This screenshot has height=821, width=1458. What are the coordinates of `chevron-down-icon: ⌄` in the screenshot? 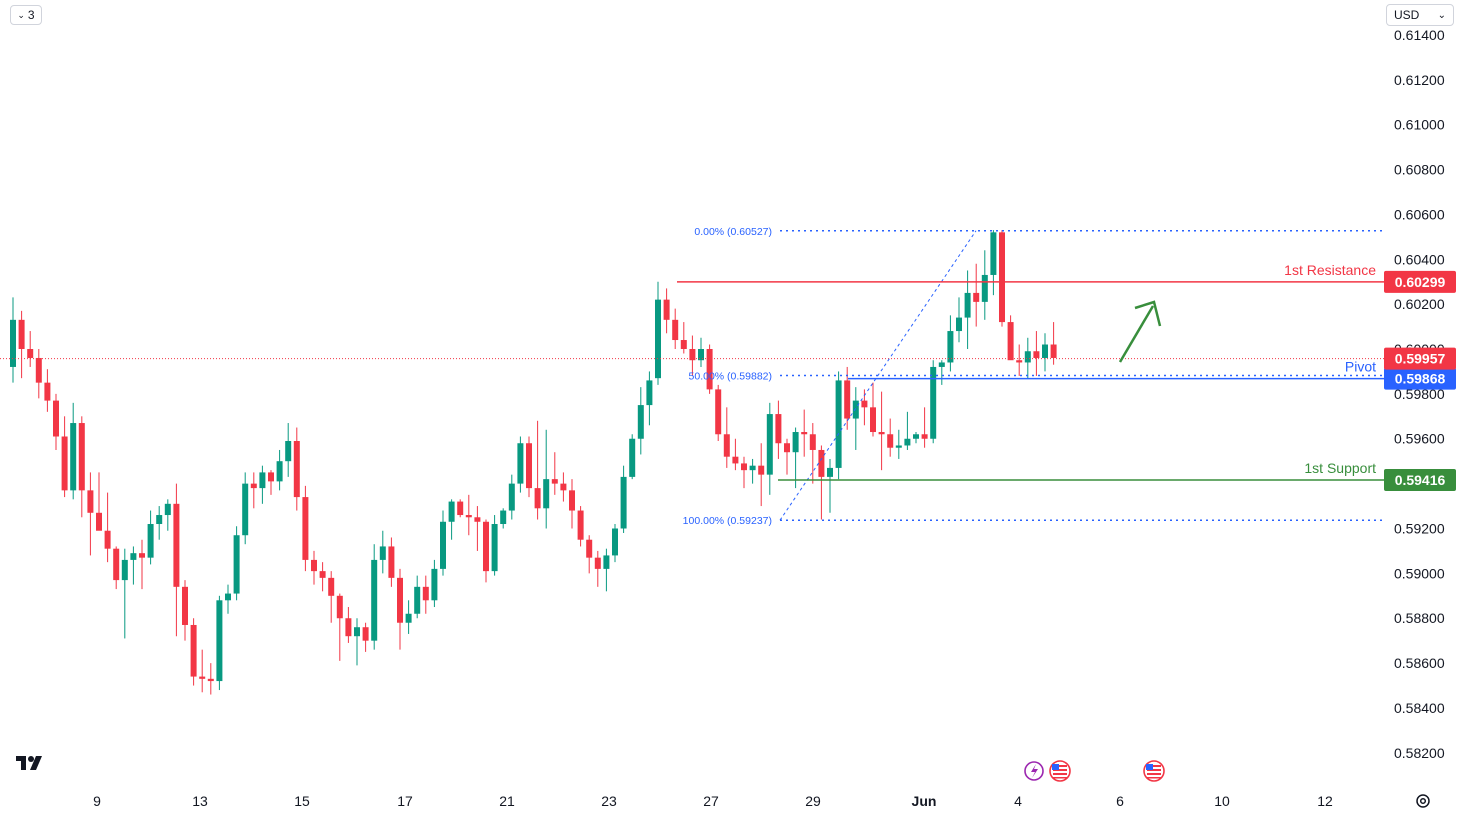 It's located at (21, 14).